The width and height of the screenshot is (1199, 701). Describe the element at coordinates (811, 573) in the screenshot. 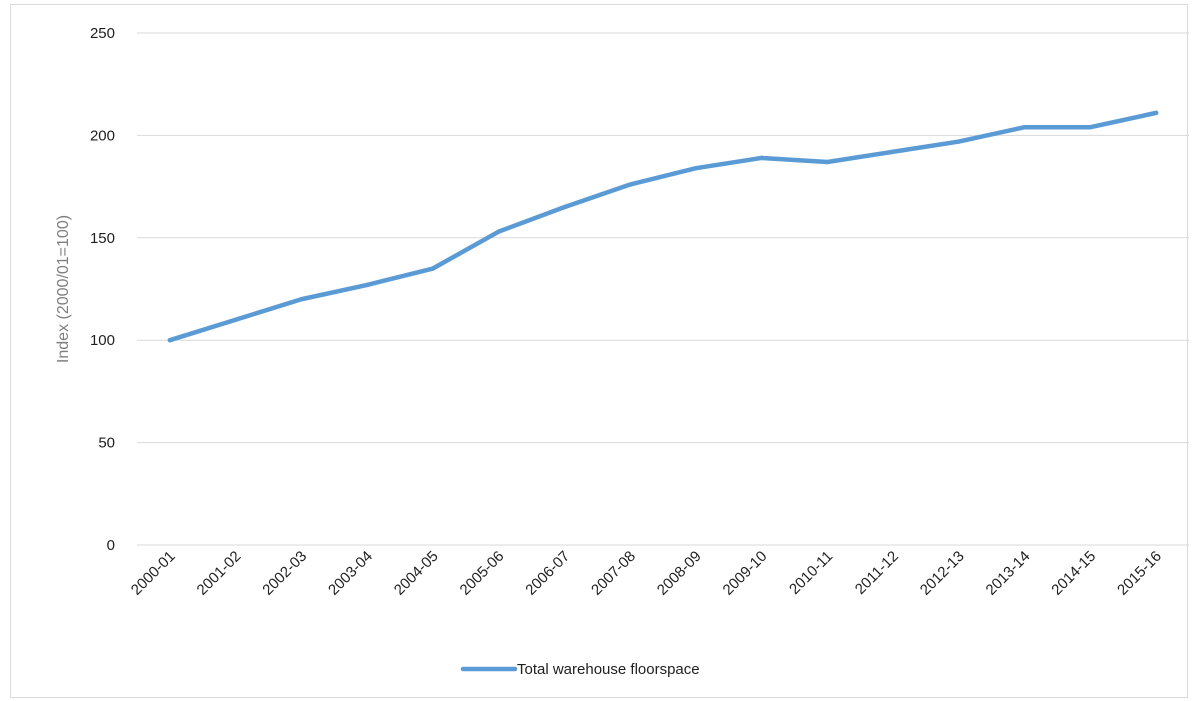

I see `x-tick-label: 2010-11` at that location.